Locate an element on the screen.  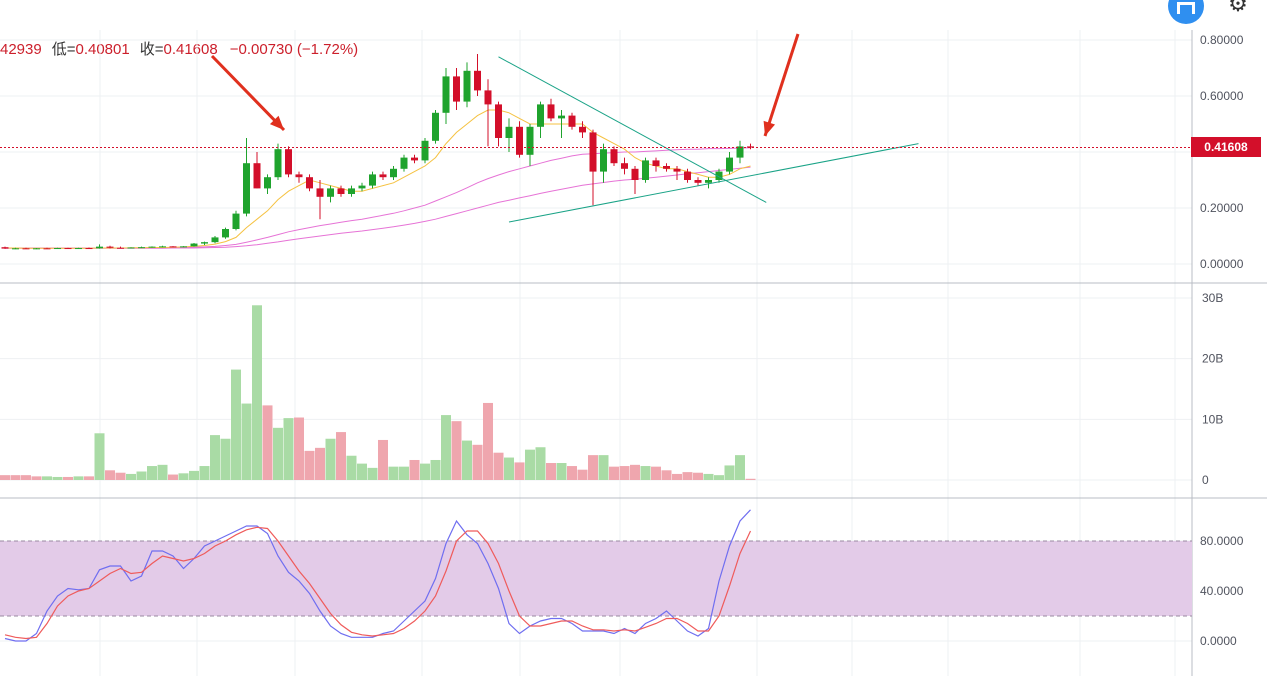
volume-tick-label: 0 is located at coordinates (1205, 480).